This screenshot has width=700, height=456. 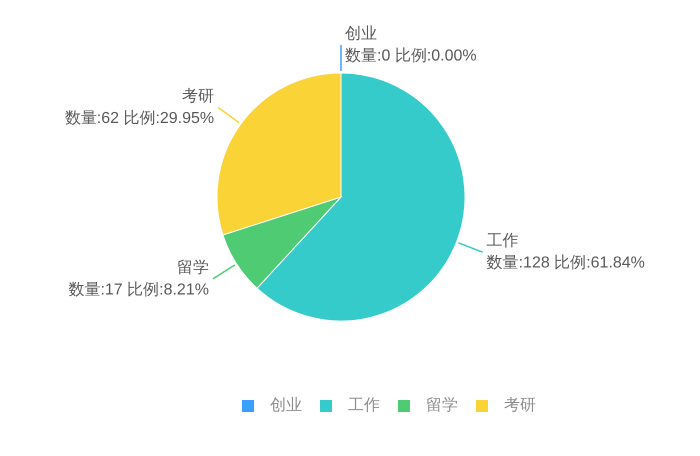 What do you see at coordinates (502, 241) in the screenshot?
I see `slice-label: 工作` at bounding box center [502, 241].